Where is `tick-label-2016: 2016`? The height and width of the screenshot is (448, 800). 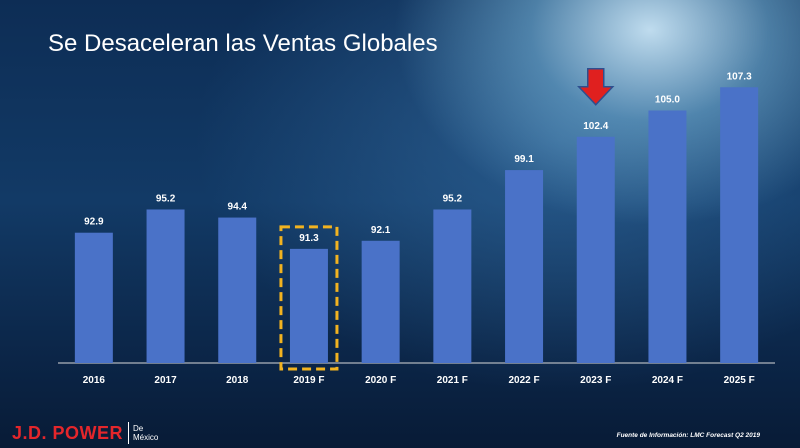 tick-label-2016: 2016 is located at coordinates (94, 380).